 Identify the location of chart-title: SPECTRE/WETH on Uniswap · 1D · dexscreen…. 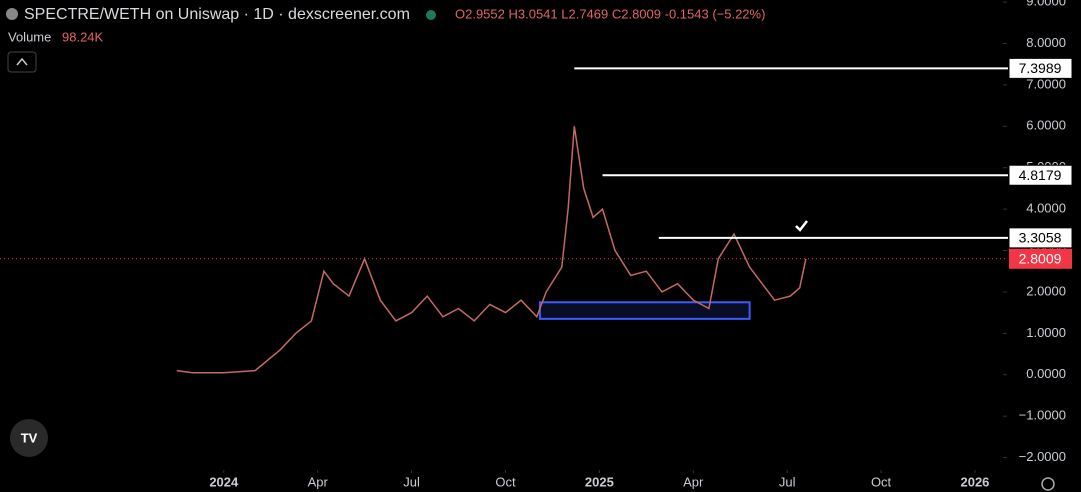
(217, 14).